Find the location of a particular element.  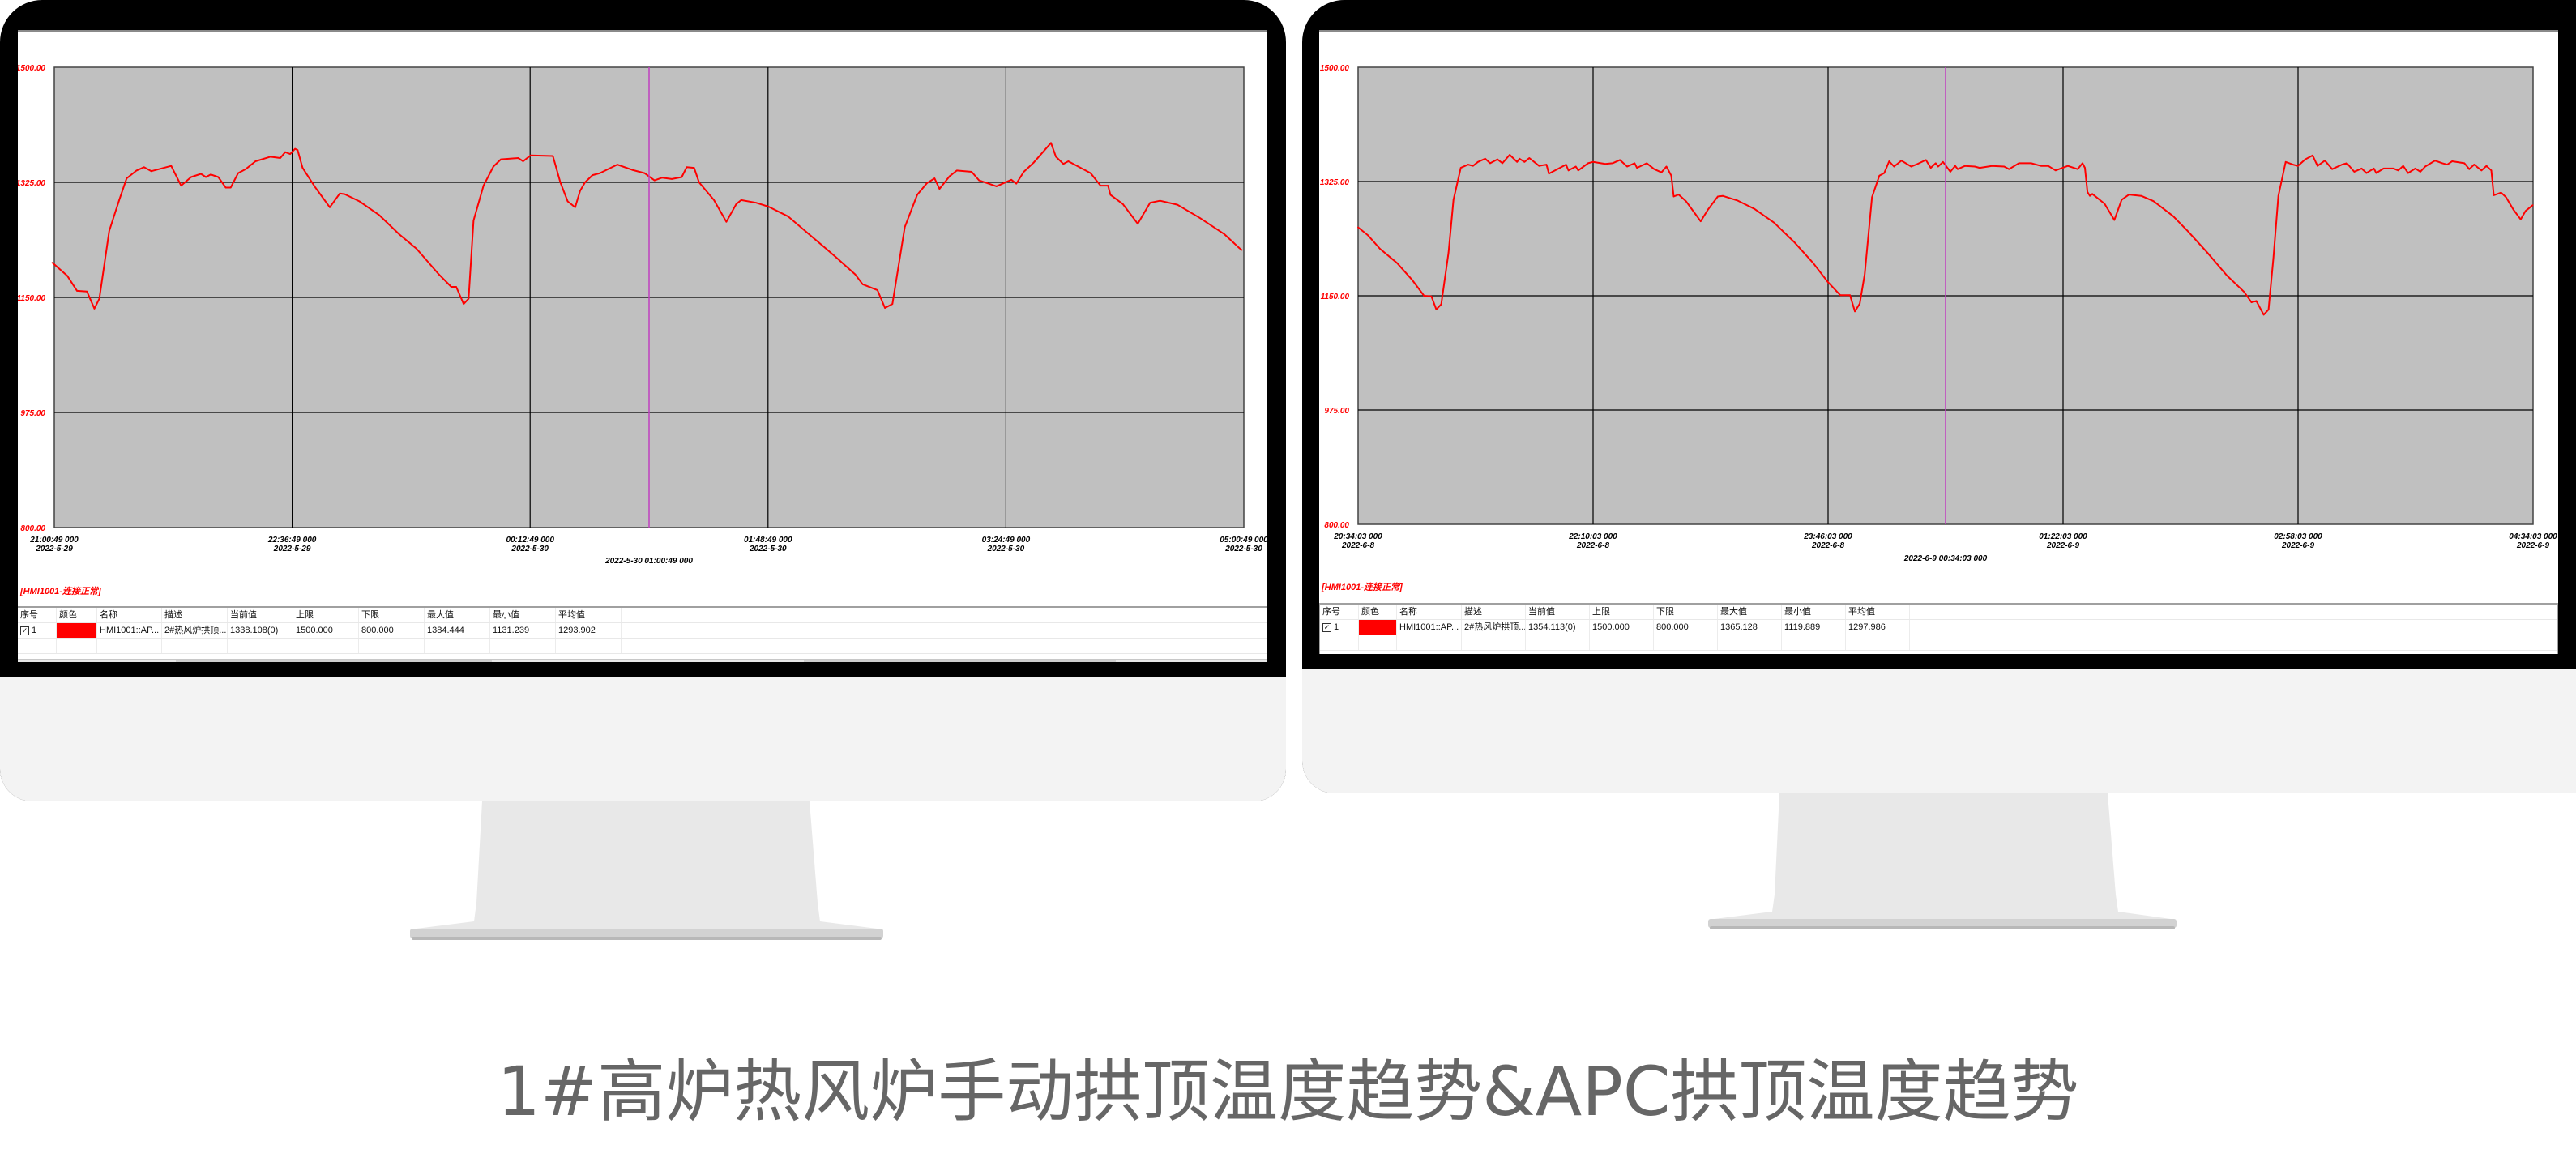

stand-base is located at coordinates (1942, 923).